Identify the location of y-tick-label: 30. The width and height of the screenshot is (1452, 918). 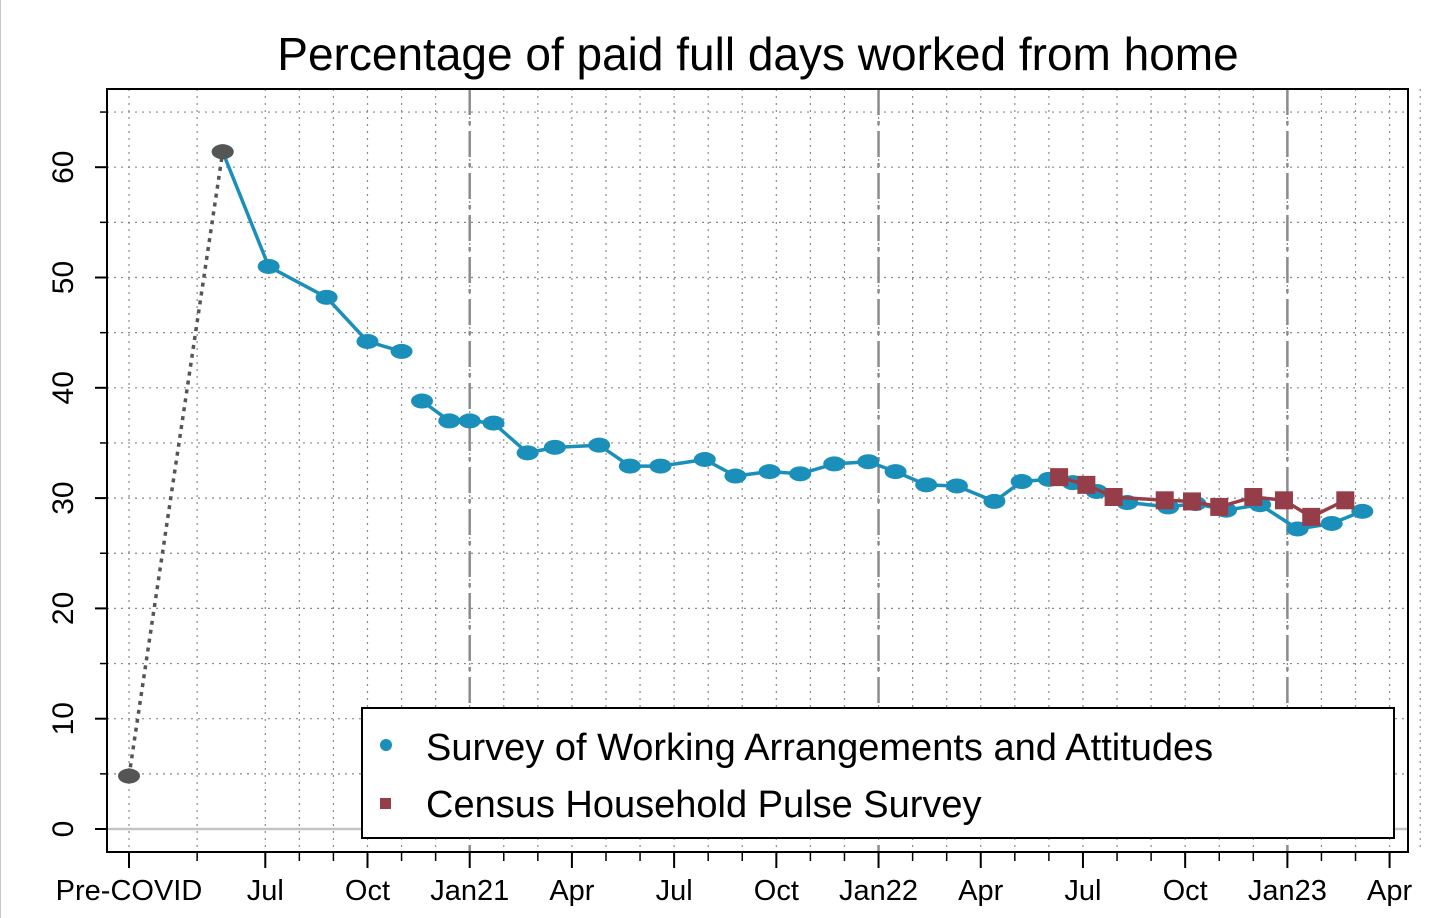
(63, 497).